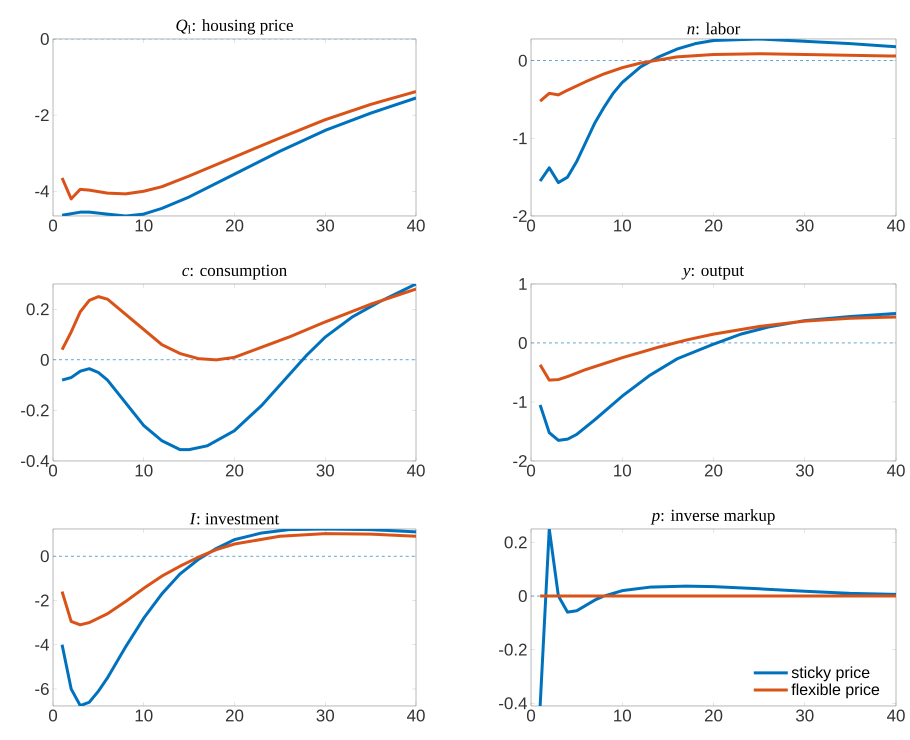 This screenshot has width=910, height=740. Describe the element at coordinates (523, 284) in the screenshot. I see `y-tick-label: 1` at that location.